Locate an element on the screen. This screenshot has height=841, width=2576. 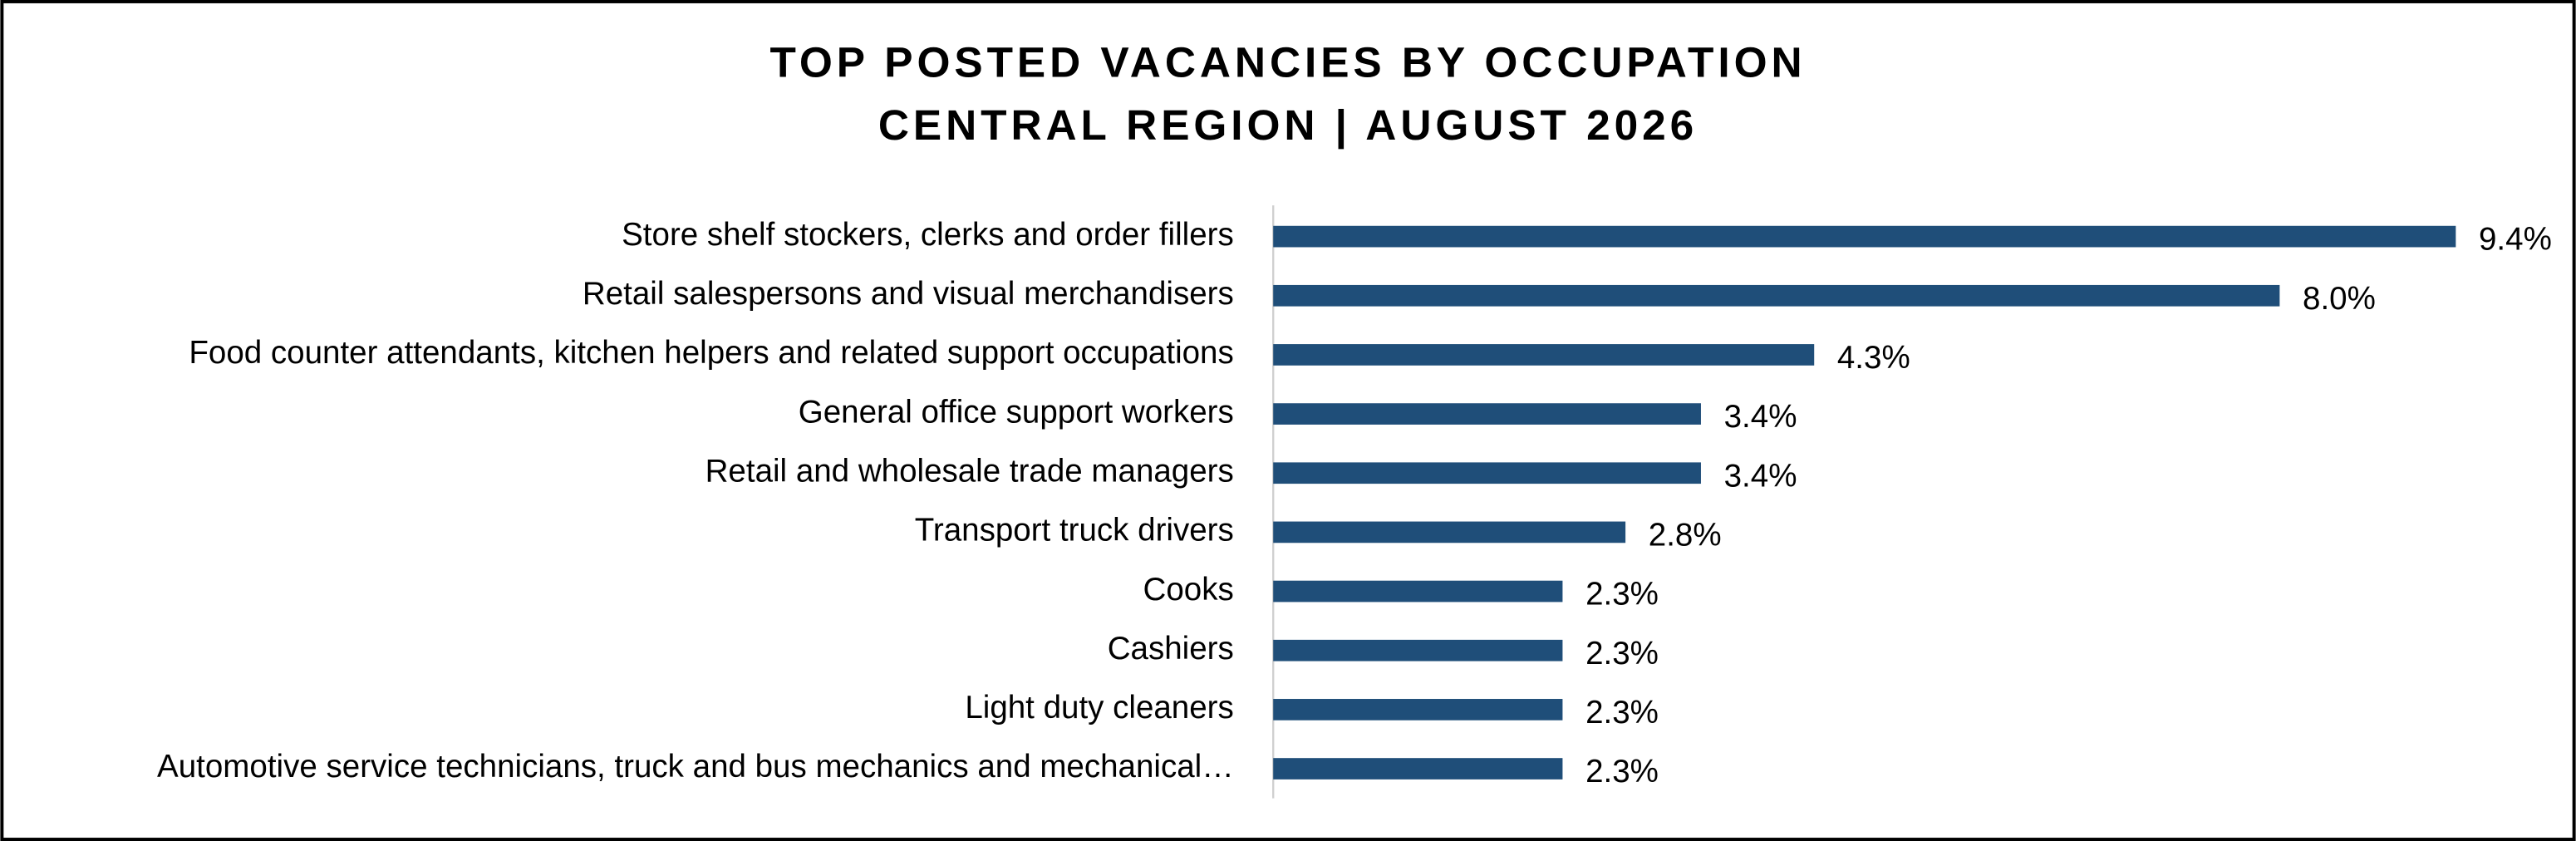
category-label: Transport truck drivers is located at coordinates (1075, 530).